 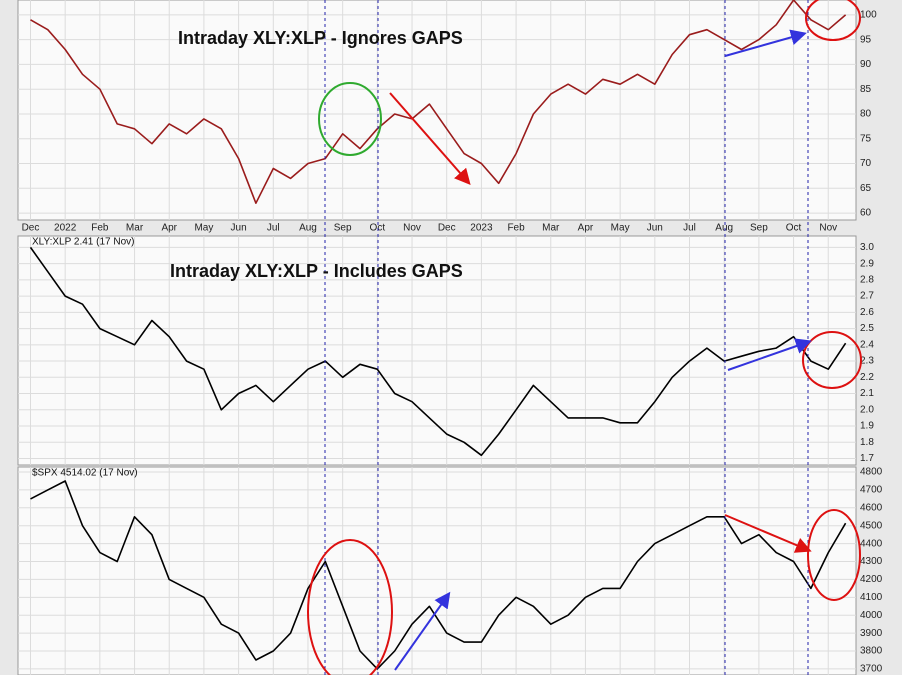 What do you see at coordinates (871, 490) in the screenshot?
I see `y-tick-label: 4700` at bounding box center [871, 490].